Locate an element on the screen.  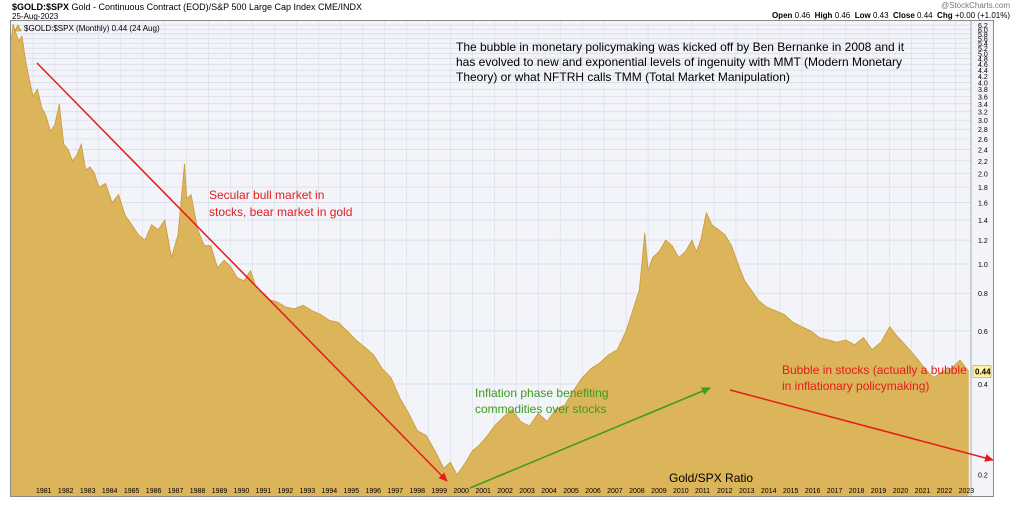
x-tick-label: 1994 is located at coordinates (330, 491).